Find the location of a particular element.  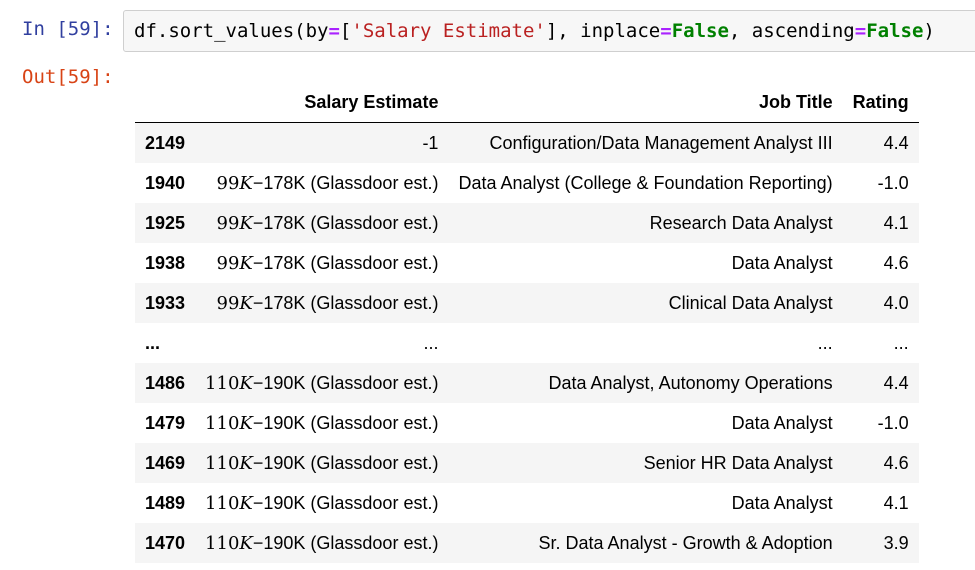

salary-cell: -1 is located at coordinates (430, 142).